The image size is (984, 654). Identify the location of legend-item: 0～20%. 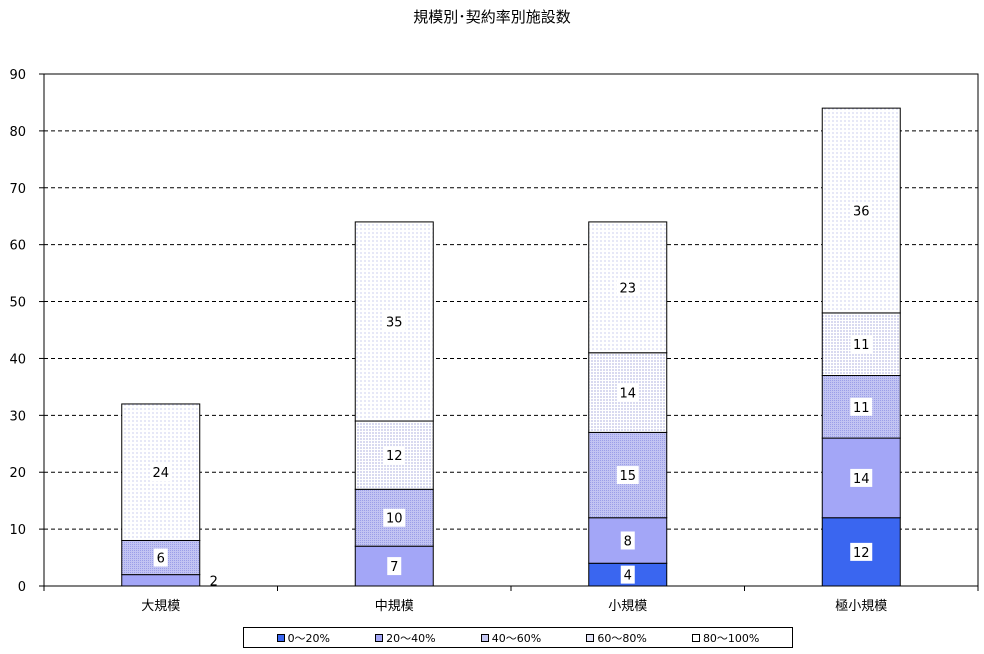
(303, 638).